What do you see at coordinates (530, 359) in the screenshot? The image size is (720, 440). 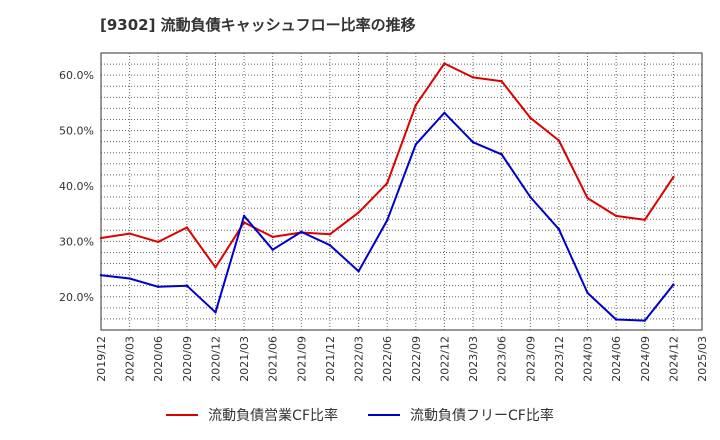 I see `x-tick-label: 2023/09` at bounding box center [530, 359].